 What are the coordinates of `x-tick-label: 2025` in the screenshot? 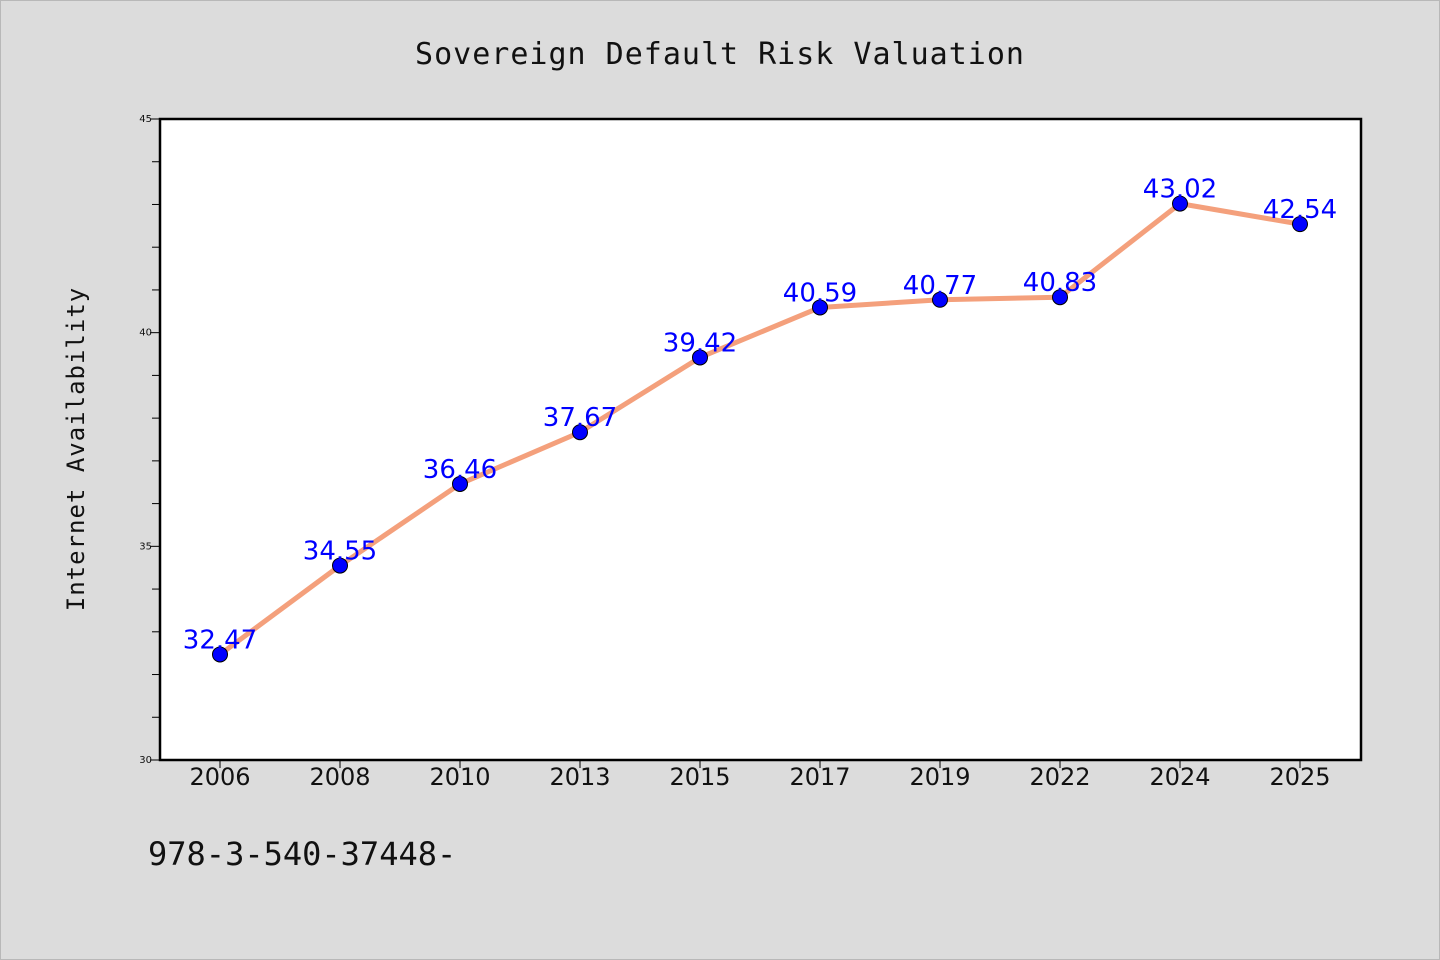 It's located at (1299, 777).